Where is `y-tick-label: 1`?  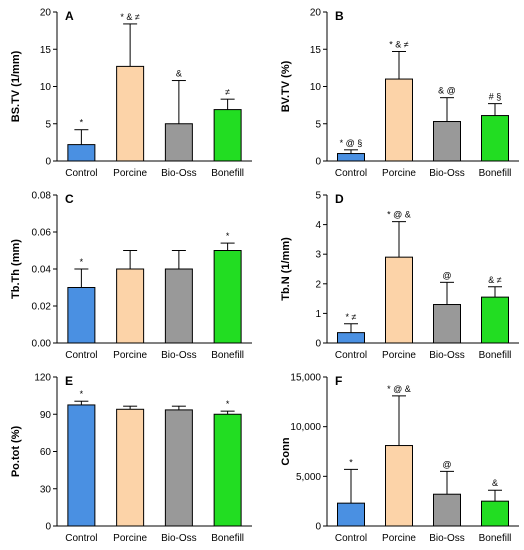
y-tick-label: 1 is located at coordinates (318, 314).